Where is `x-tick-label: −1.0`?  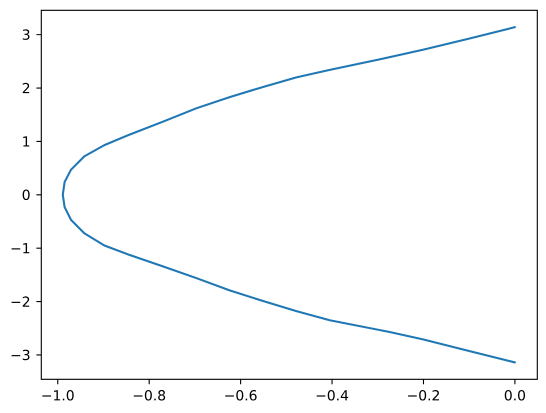 x-tick-label: −1.0 is located at coordinates (58, 395).